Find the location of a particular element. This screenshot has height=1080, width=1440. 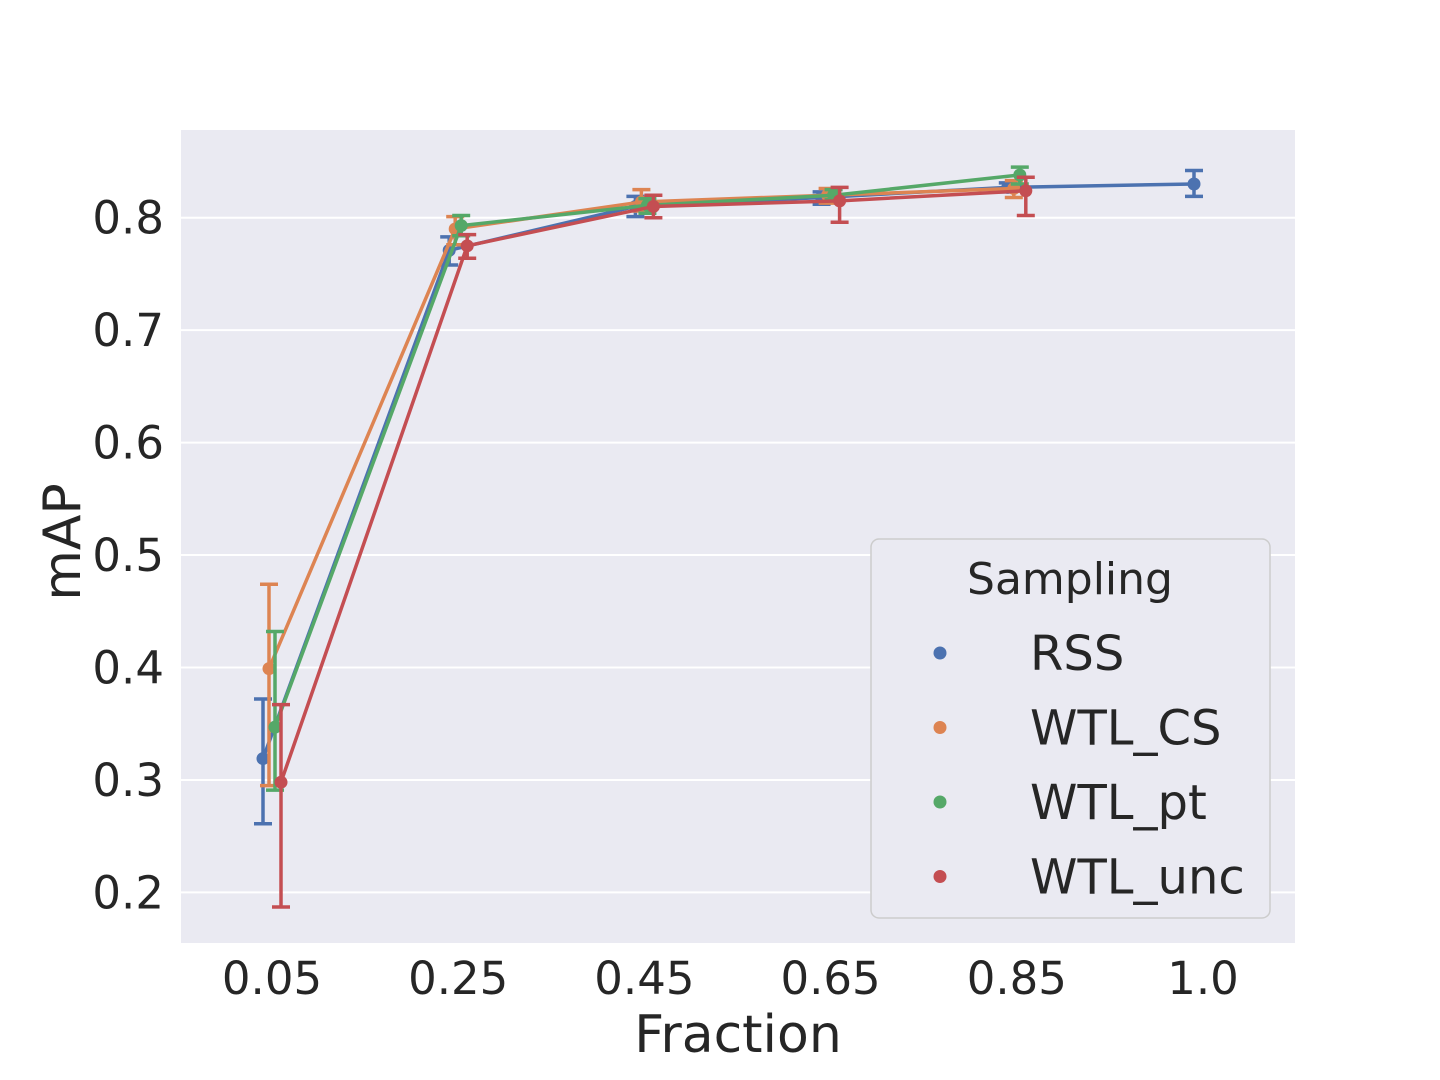

x-tick-label: 0.05 is located at coordinates (272, 978).